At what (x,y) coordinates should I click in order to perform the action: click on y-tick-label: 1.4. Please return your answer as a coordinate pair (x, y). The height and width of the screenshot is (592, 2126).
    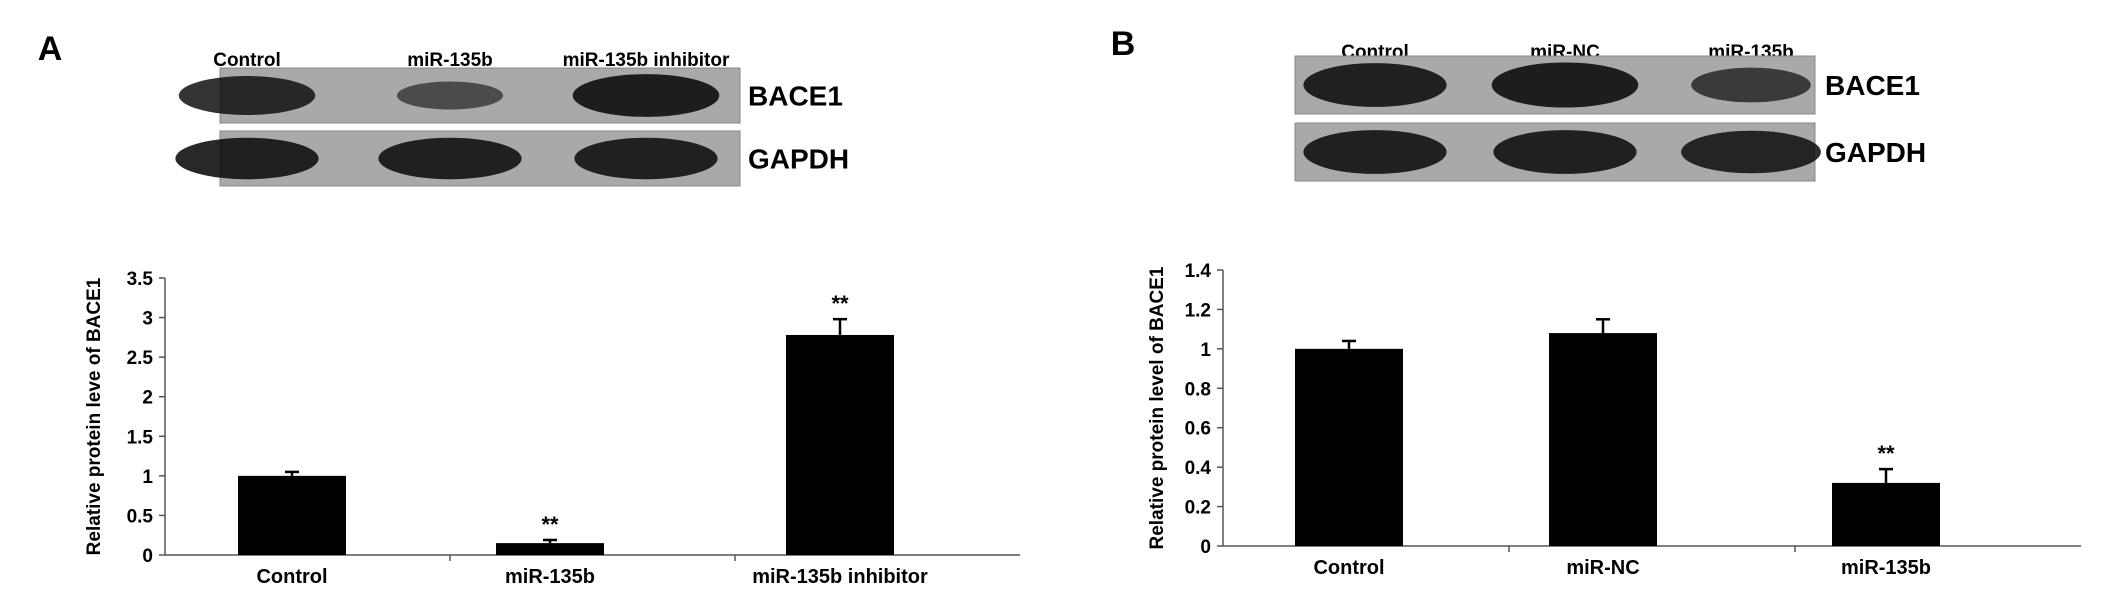
    Looking at the image, I should click on (1198, 271).